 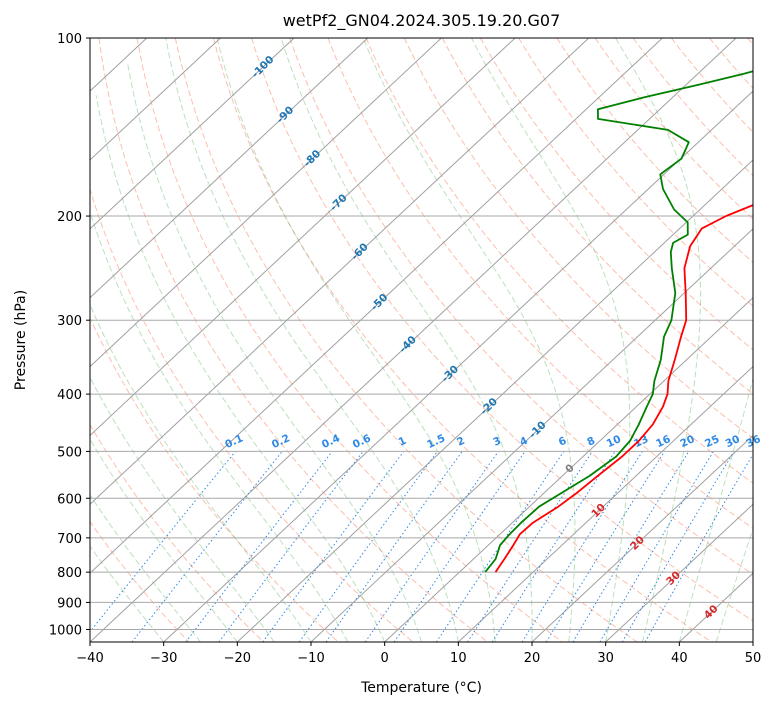 What do you see at coordinates (69, 603) in the screenshot?
I see `y-tick-label: 900` at bounding box center [69, 603].